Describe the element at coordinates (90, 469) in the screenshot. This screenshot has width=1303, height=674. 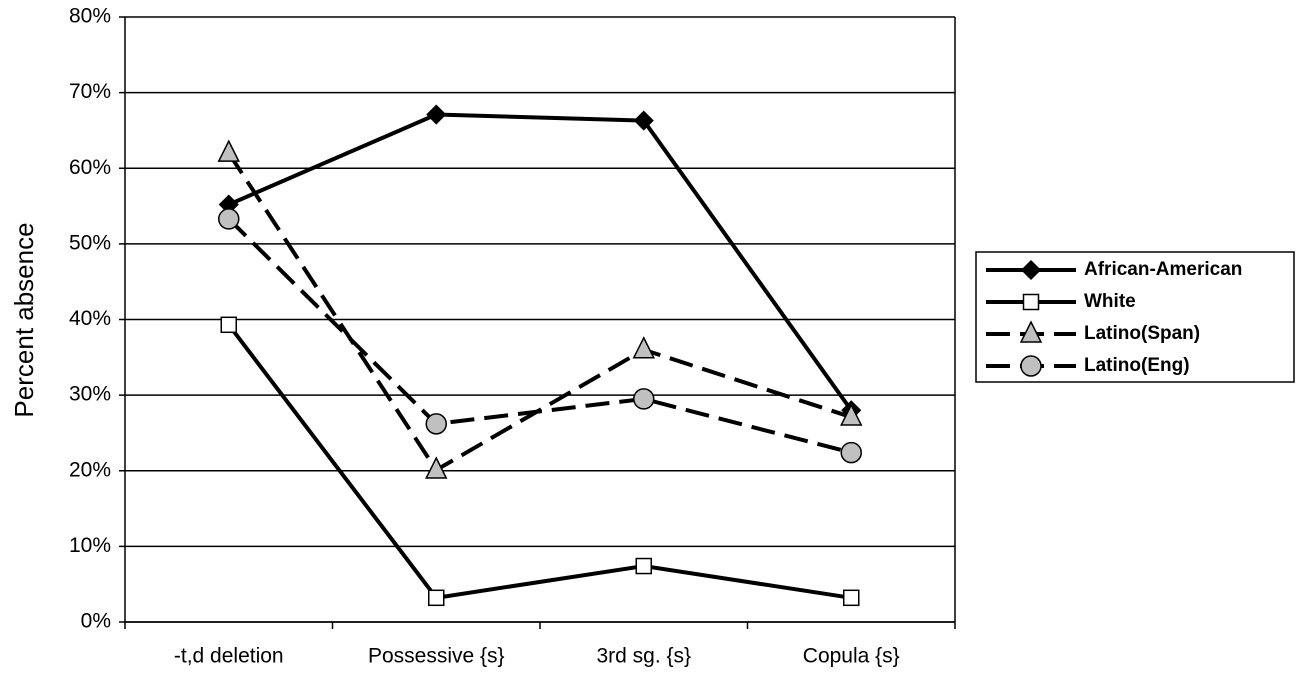
I see `y-tick-label: 20%` at that location.